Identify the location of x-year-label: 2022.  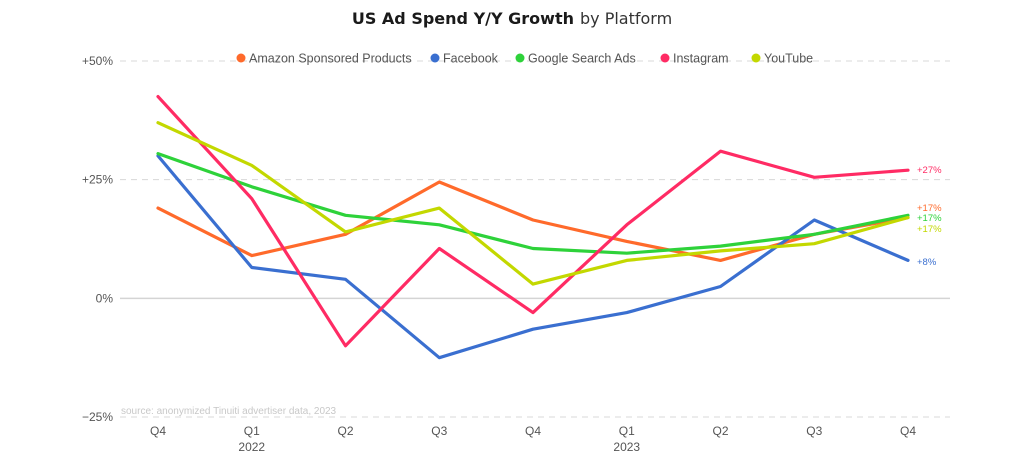
(251, 447).